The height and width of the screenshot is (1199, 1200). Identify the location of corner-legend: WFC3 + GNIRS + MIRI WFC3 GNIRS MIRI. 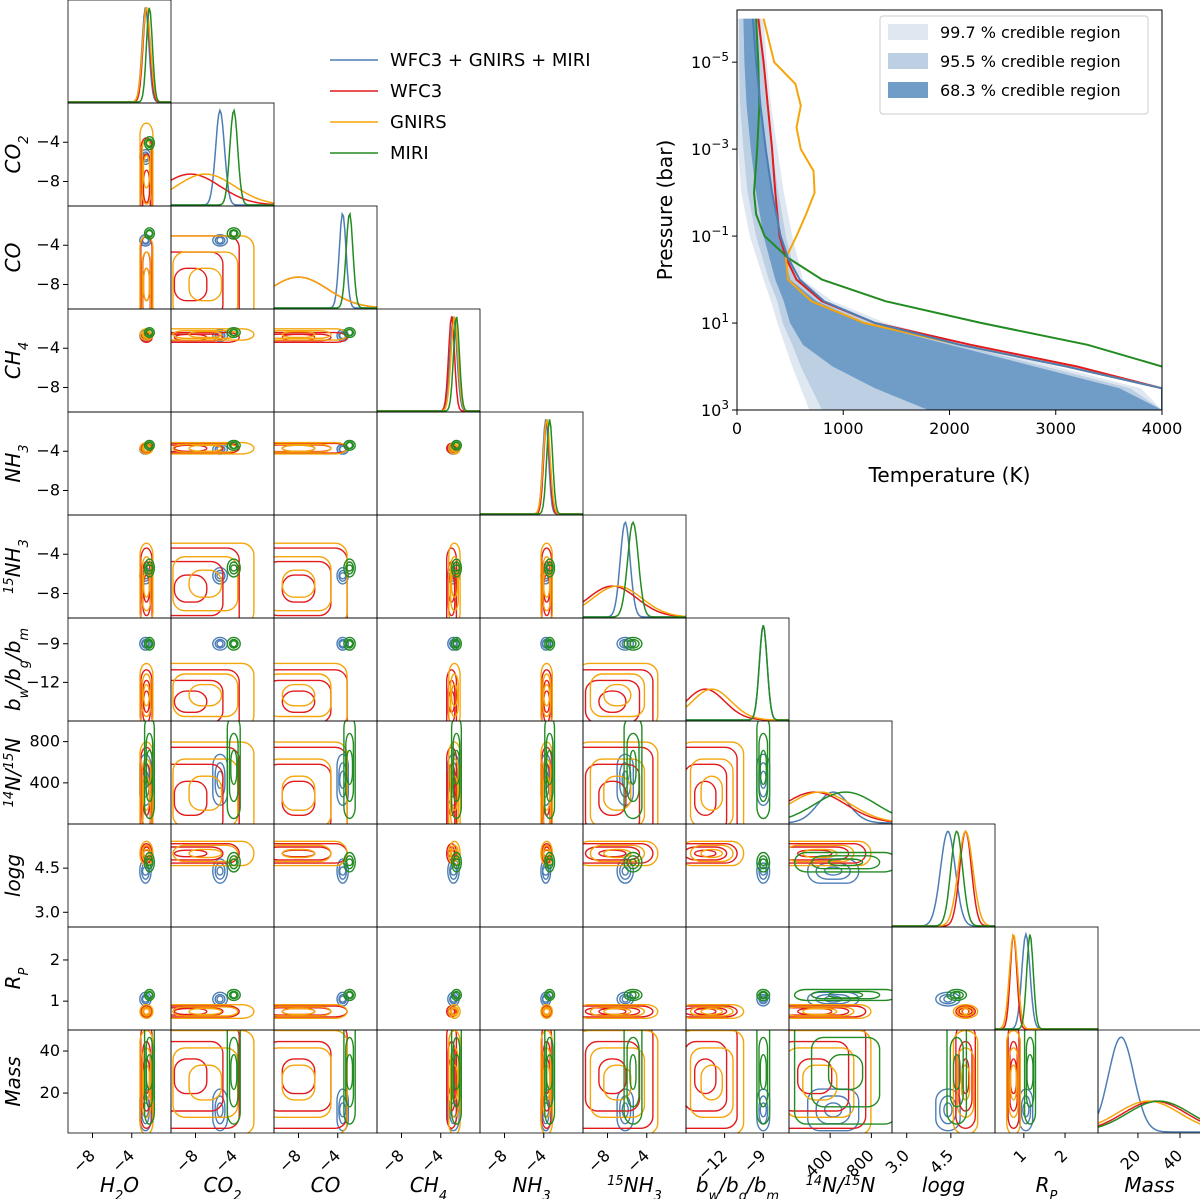
(460, 107).